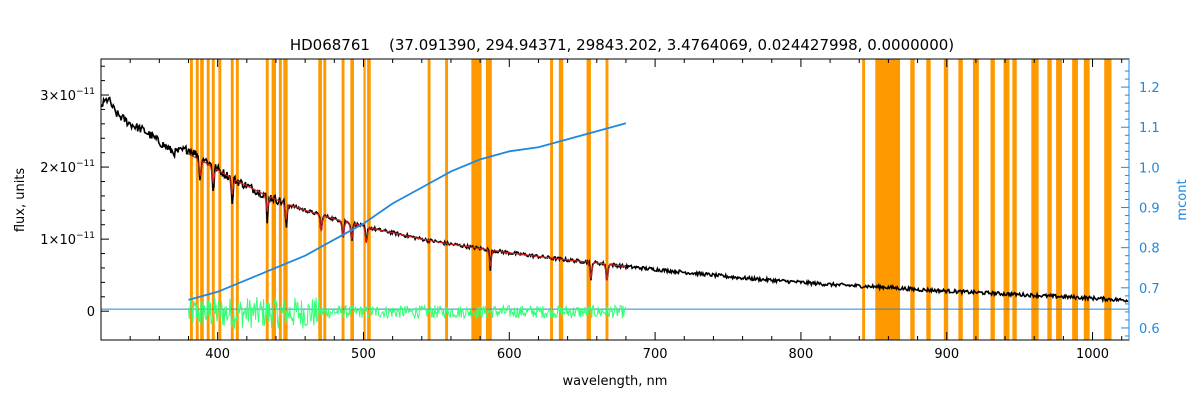 Image resolution: width=1200 pixels, height=400 pixels. What do you see at coordinates (1149, 88) in the screenshot?
I see `y2-tick-label: 1.2` at bounding box center [1149, 88].